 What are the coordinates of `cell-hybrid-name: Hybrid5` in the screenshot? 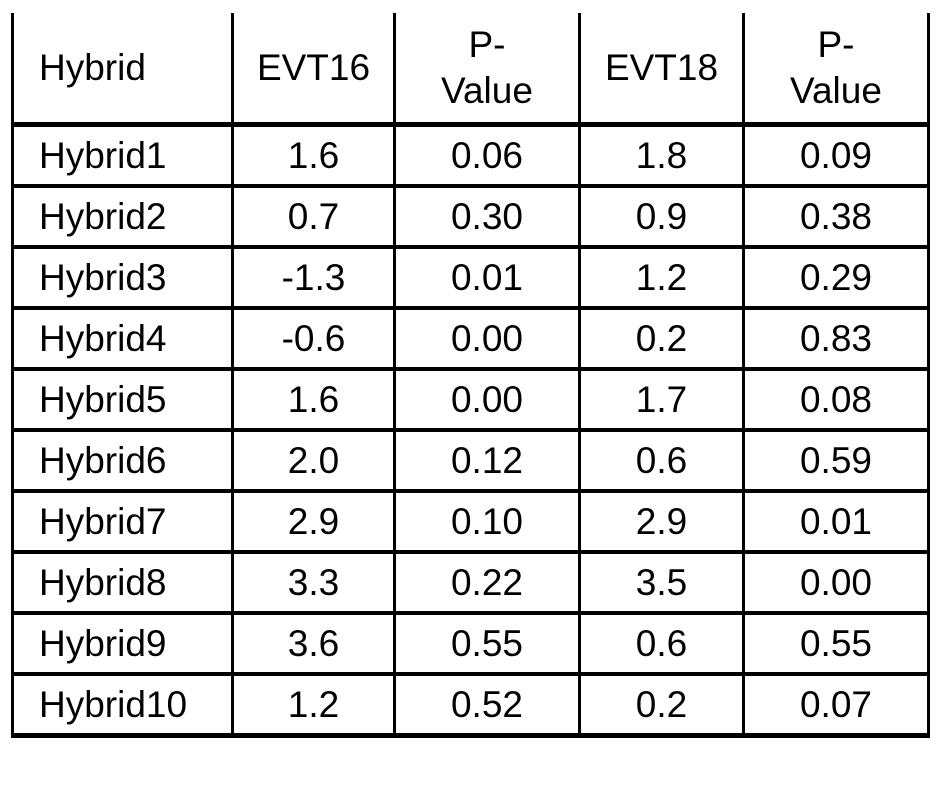 It's located at (122, 399).